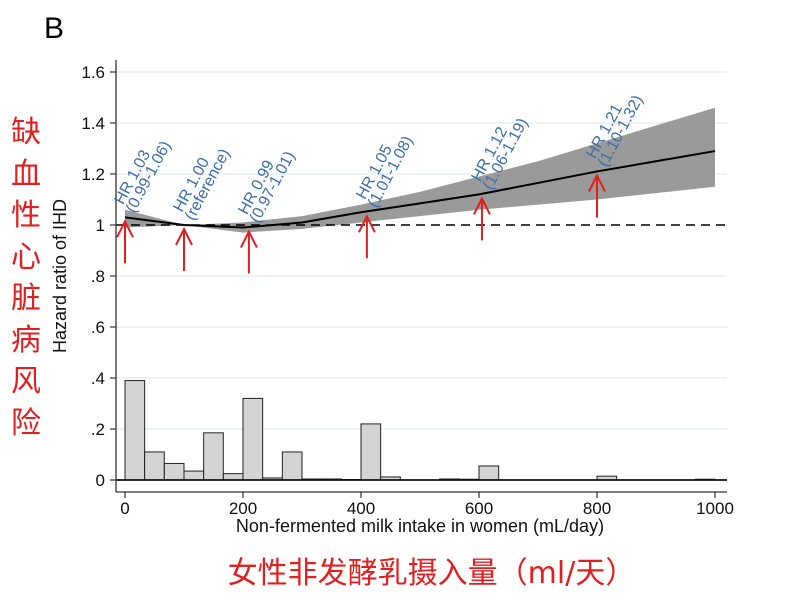  I want to click on y-tick-label: .4, so click(98, 378).